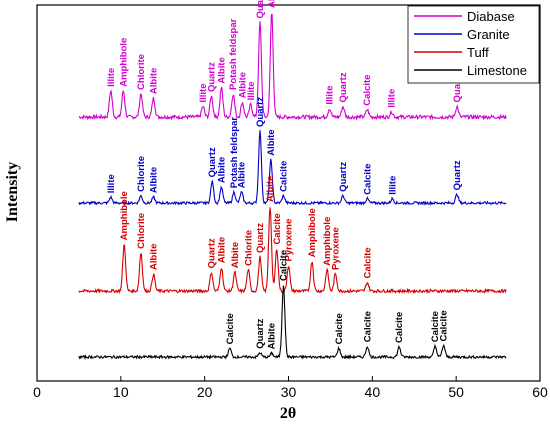 The width and height of the screenshot is (550, 433). What do you see at coordinates (497, 70) in the screenshot?
I see `legend-label-limestone: Limestone` at bounding box center [497, 70].